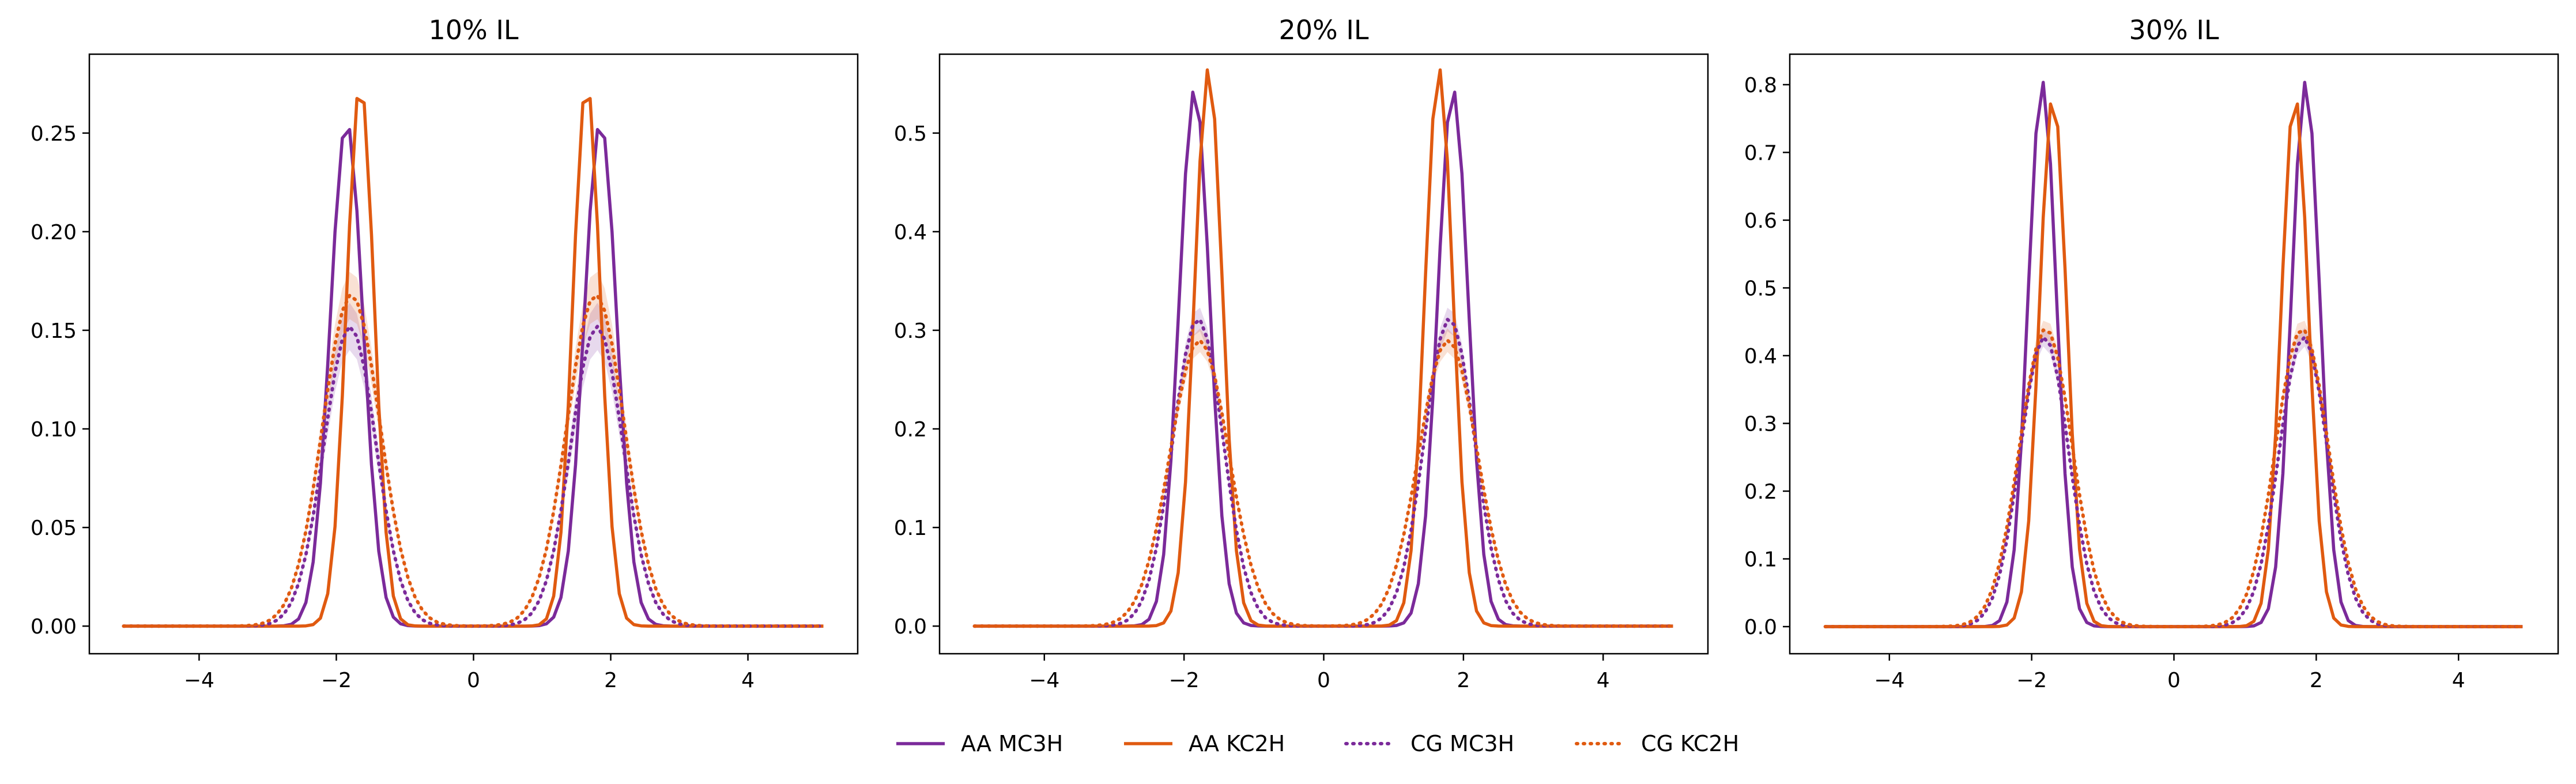  I want to click on subplot-title: 20% IL, so click(1323, 30).